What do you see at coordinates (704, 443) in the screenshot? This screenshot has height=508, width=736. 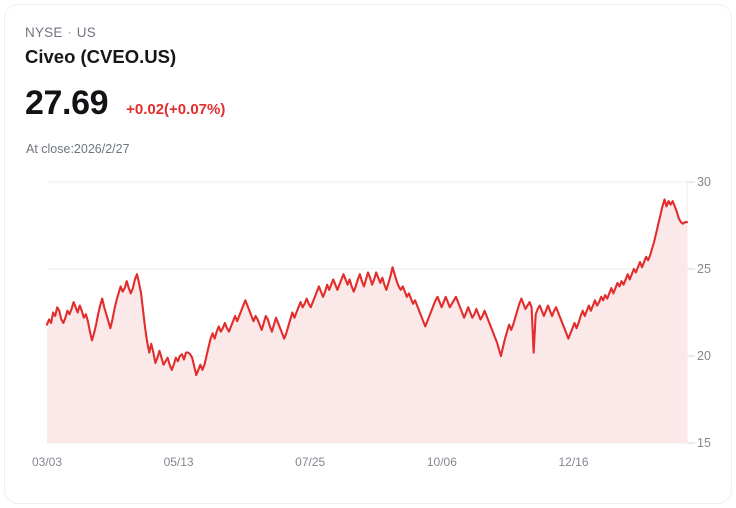 I see `y-axis-label: 15` at bounding box center [704, 443].